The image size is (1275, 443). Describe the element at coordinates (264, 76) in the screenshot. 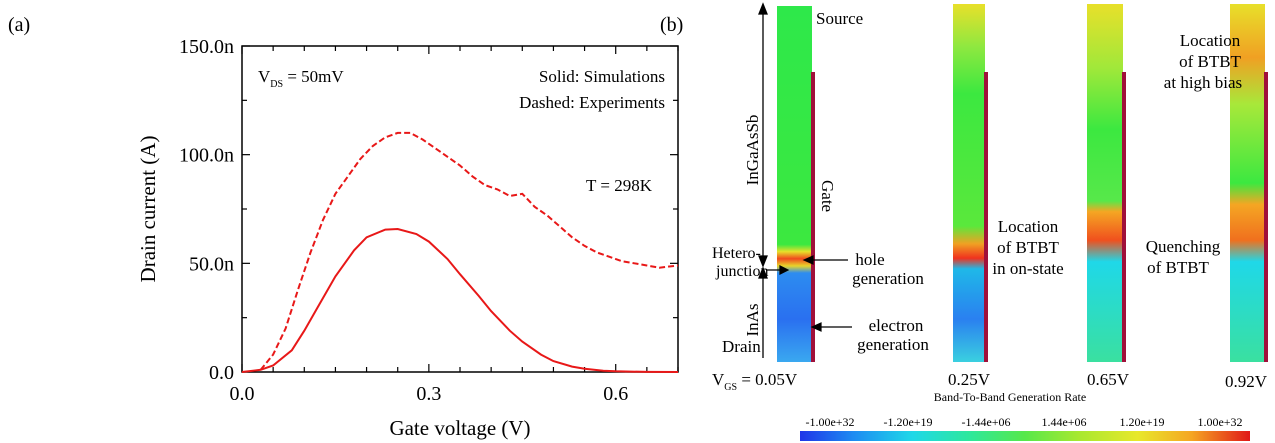

I see `vds-main: V` at that location.